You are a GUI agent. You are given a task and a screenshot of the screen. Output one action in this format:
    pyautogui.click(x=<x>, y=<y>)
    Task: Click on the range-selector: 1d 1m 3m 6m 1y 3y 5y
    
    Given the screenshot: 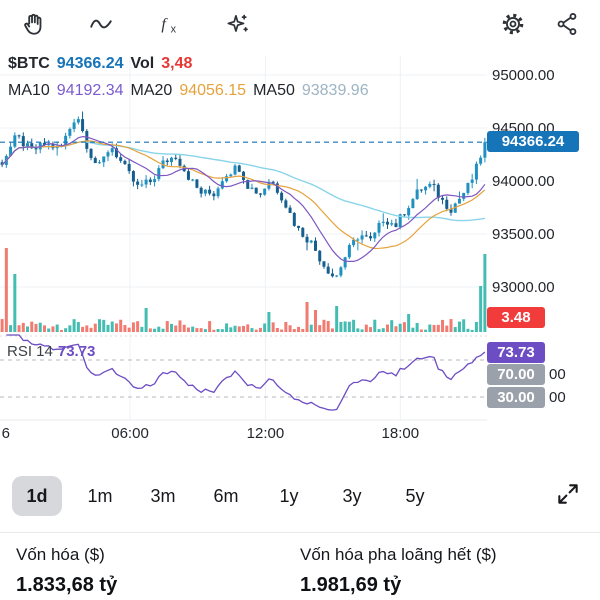 What is the action you would take?
    pyautogui.click(x=300, y=496)
    